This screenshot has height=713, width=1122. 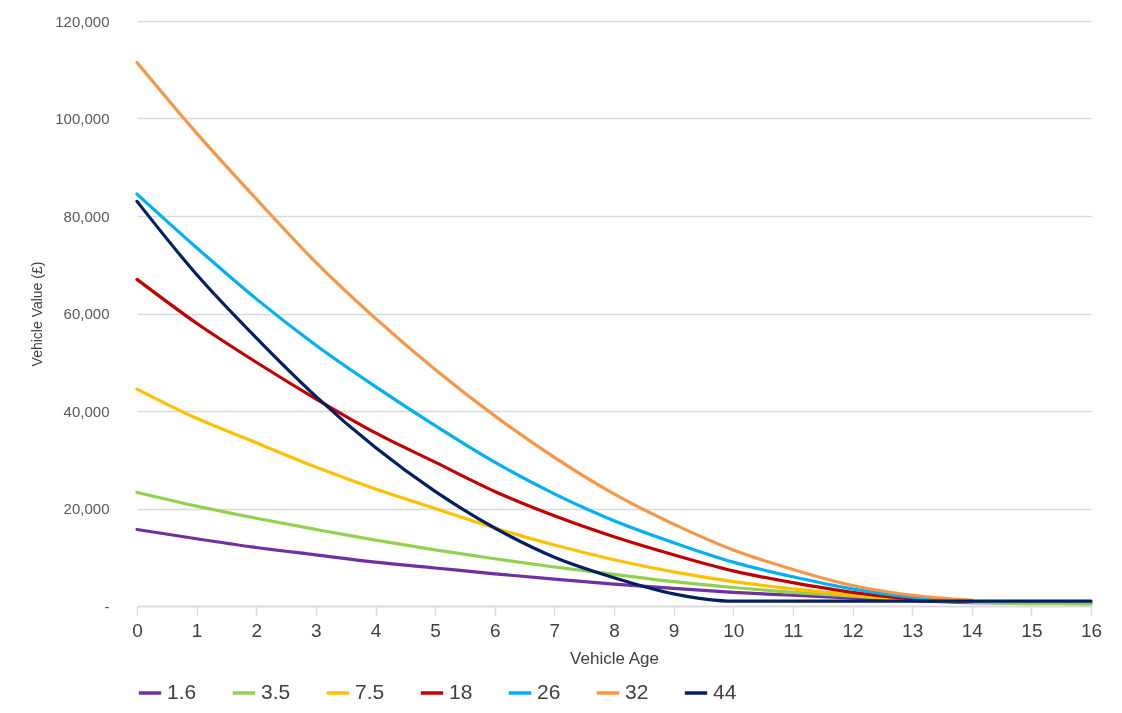 I want to click on y-tick-label: 100,000, so click(x=82, y=118).